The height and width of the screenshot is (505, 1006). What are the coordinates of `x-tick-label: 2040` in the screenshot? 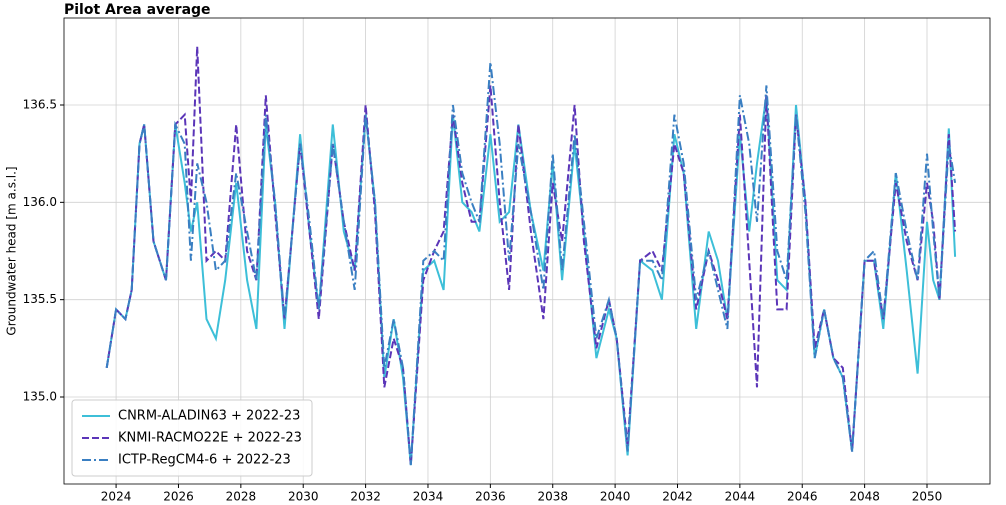 It's located at (615, 497).